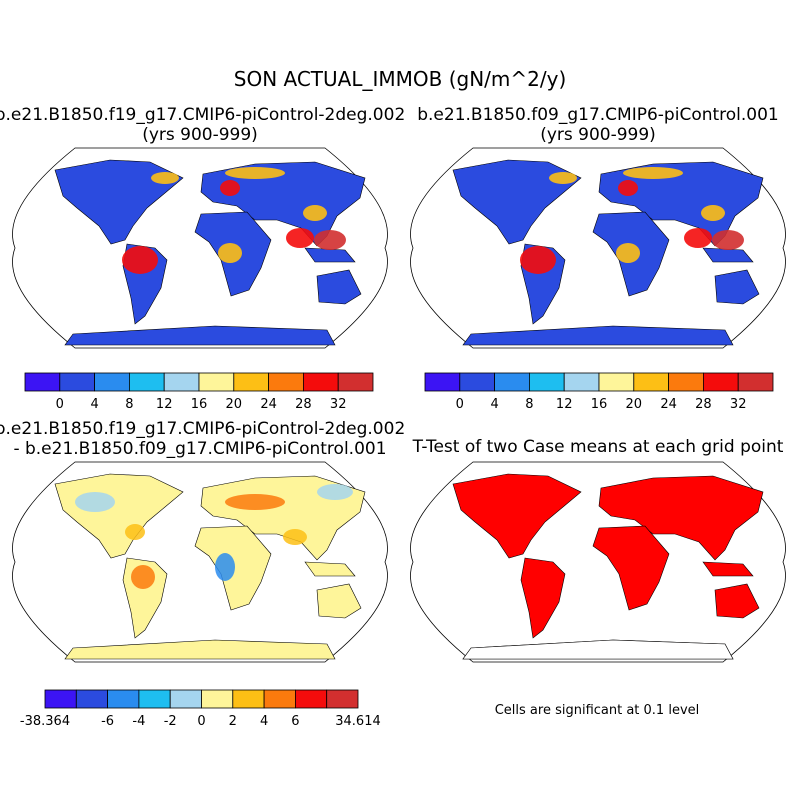 This screenshot has width=800, height=804. What do you see at coordinates (45, 721) in the screenshot?
I see `colorbar-label: -38.364` at bounding box center [45, 721].